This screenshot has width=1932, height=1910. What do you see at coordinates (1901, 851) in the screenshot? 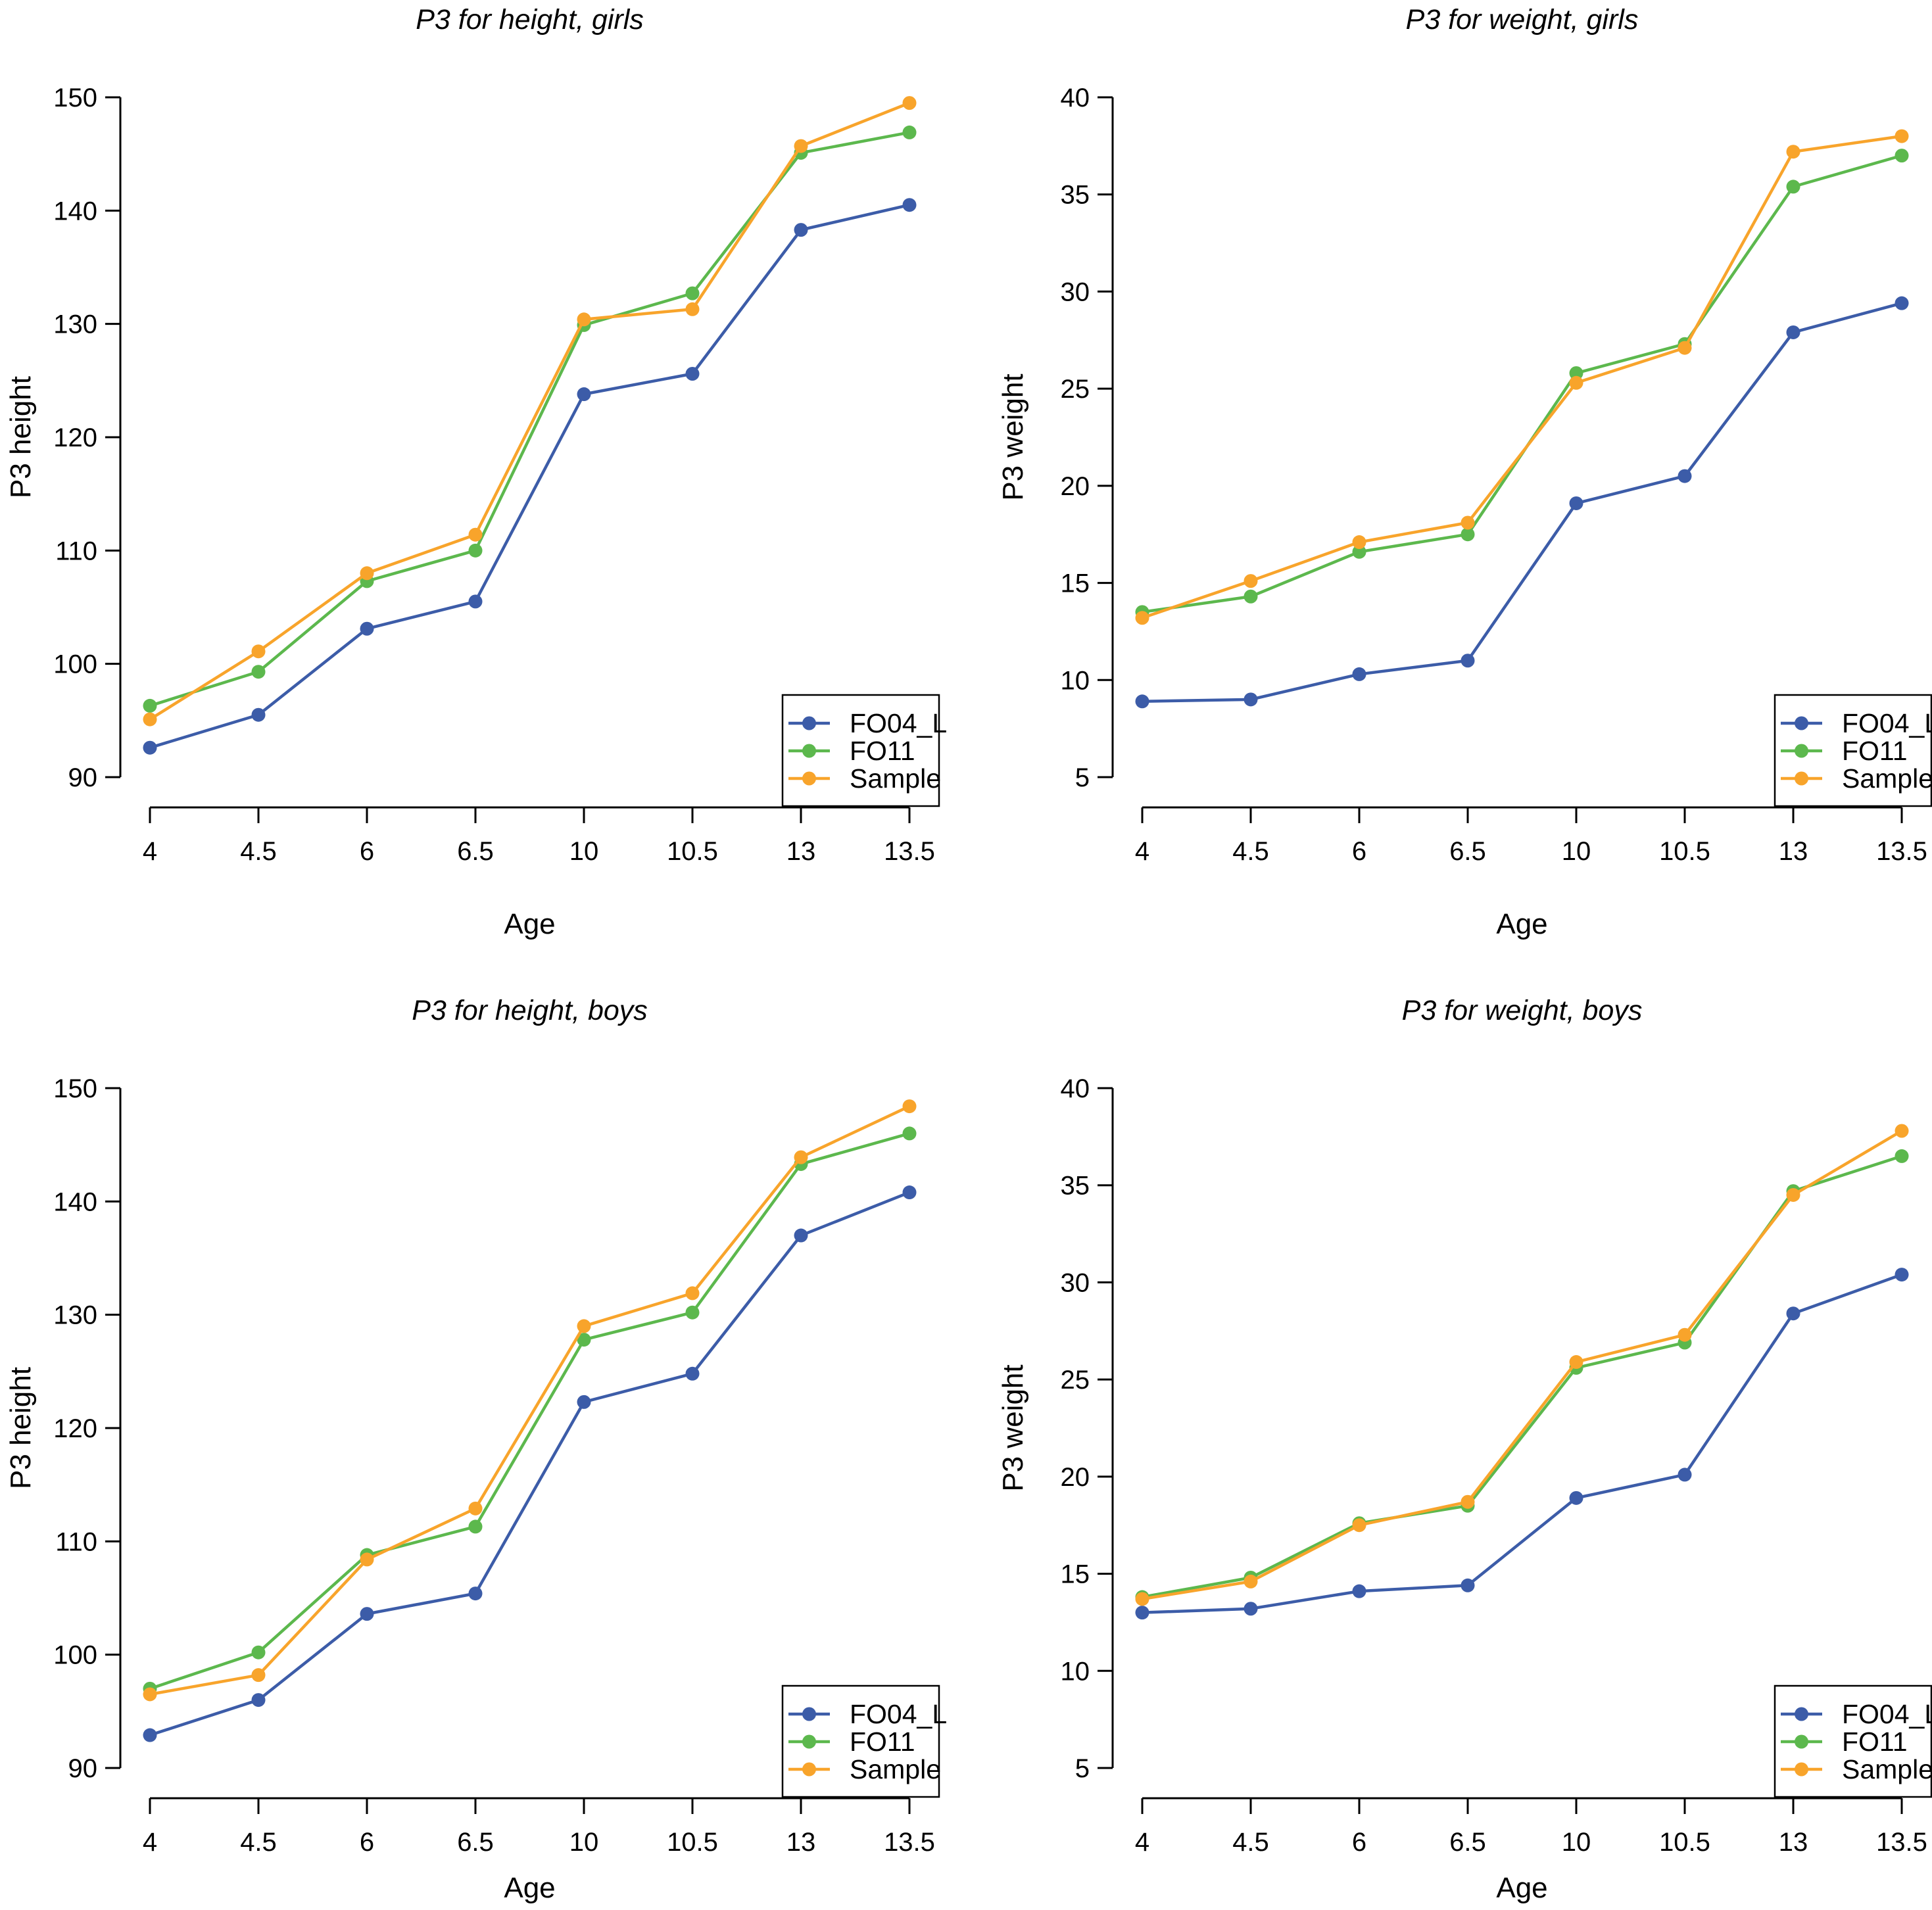
I see `x-tick-label: 13.5` at bounding box center [1901, 851].